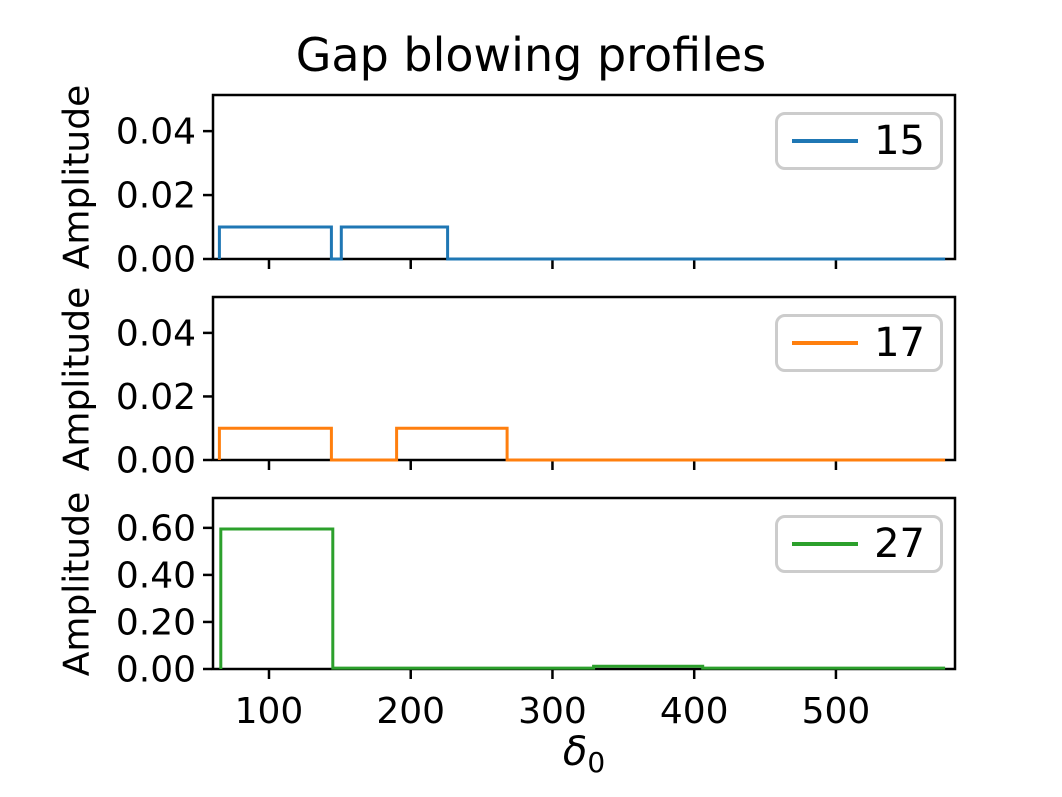 The image size is (1062, 797). What do you see at coordinates (859, 141) in the screenshot?
I see `legend-top: 15` at bounding box center [859, 141].